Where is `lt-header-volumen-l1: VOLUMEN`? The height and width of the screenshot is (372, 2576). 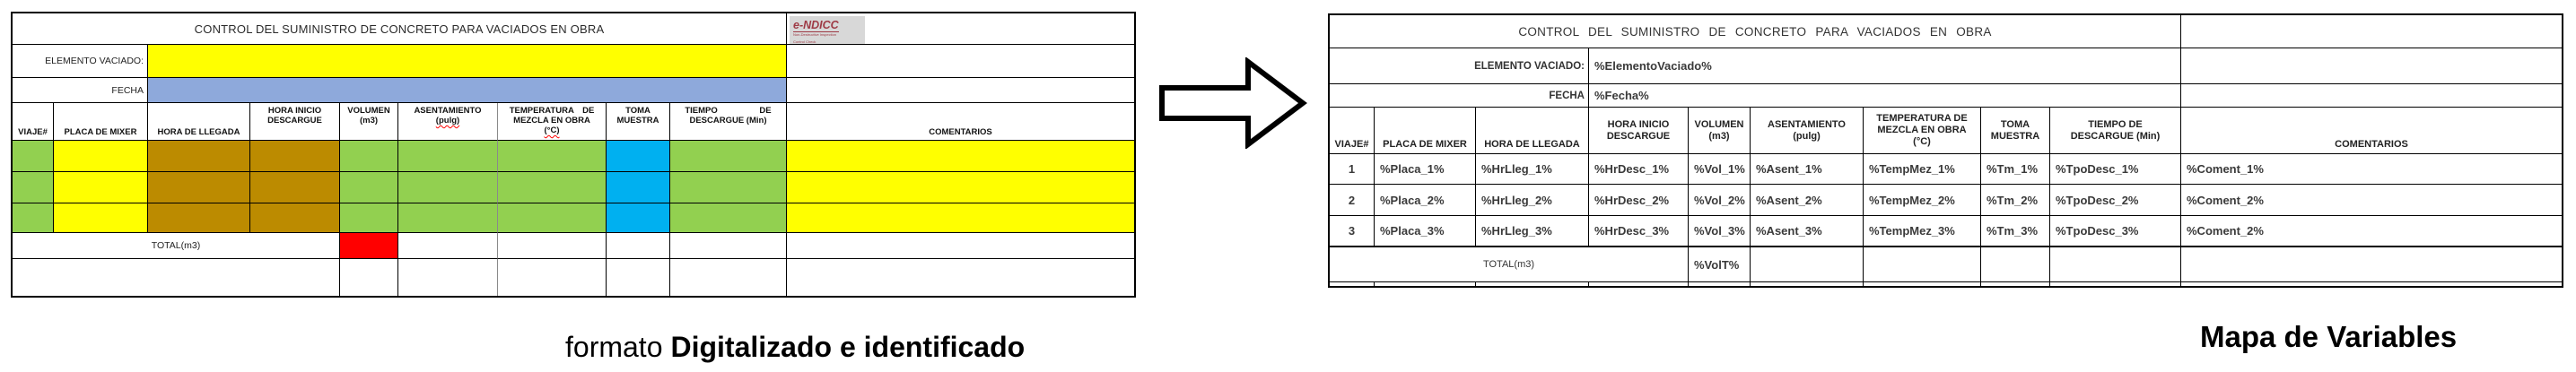 lt-header-volumen-l1: VOLUMEN is located at coordinates (368, 111).